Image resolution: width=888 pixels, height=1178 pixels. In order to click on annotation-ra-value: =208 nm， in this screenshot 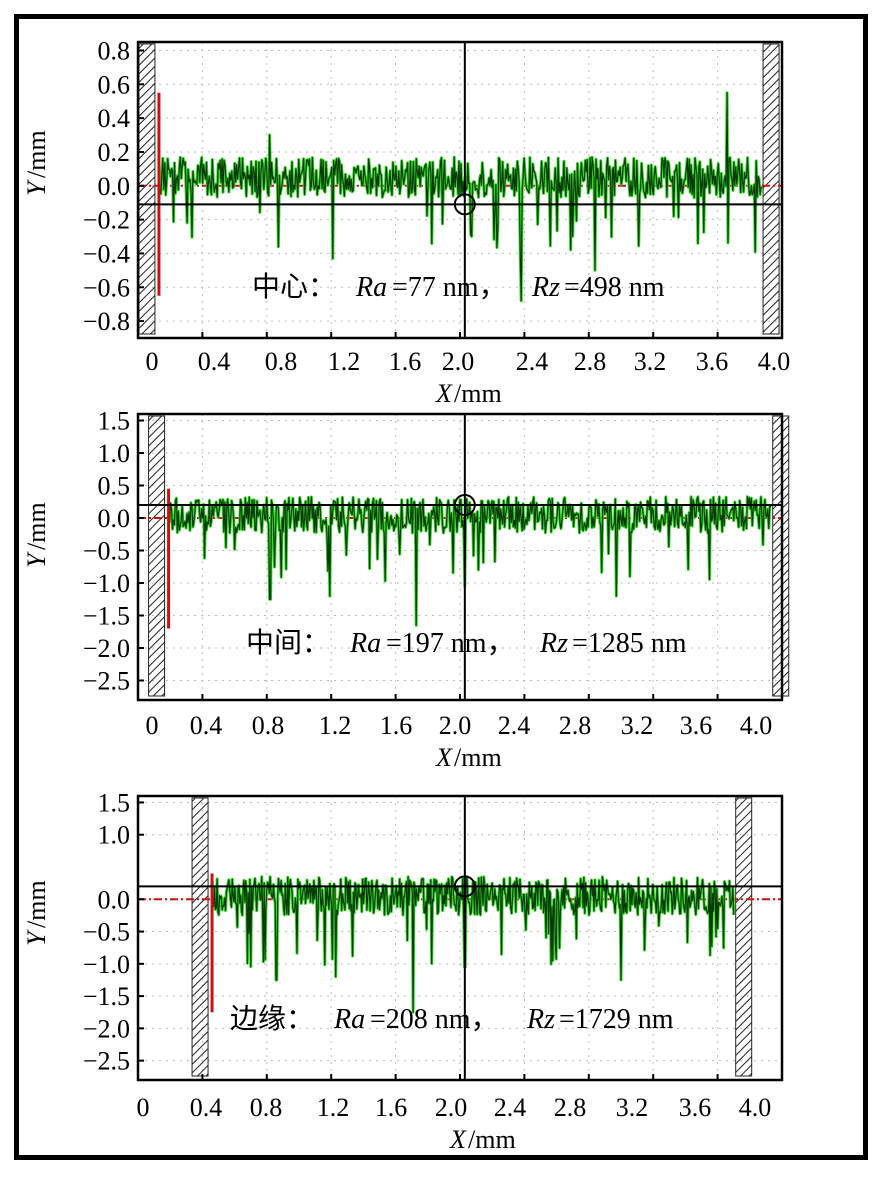, I will do `click(434, 1019)`.